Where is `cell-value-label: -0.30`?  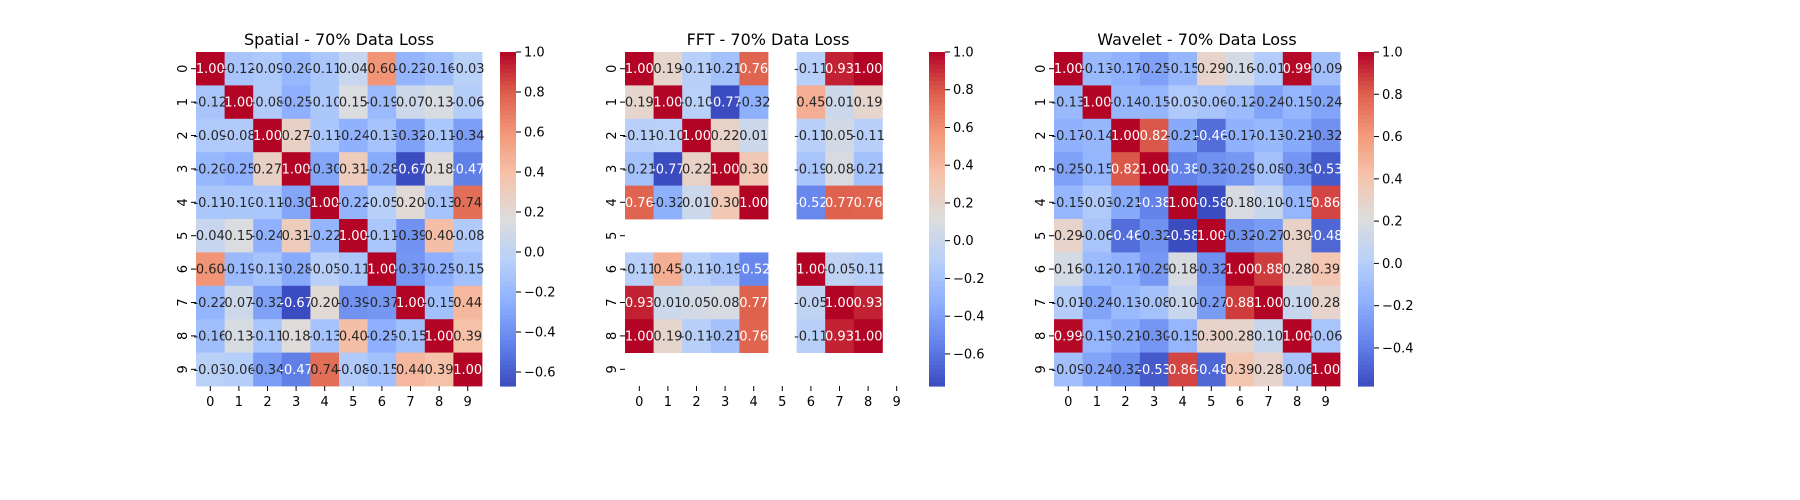 cell-value-label: -0.30 is located at coordinates (325, 169).